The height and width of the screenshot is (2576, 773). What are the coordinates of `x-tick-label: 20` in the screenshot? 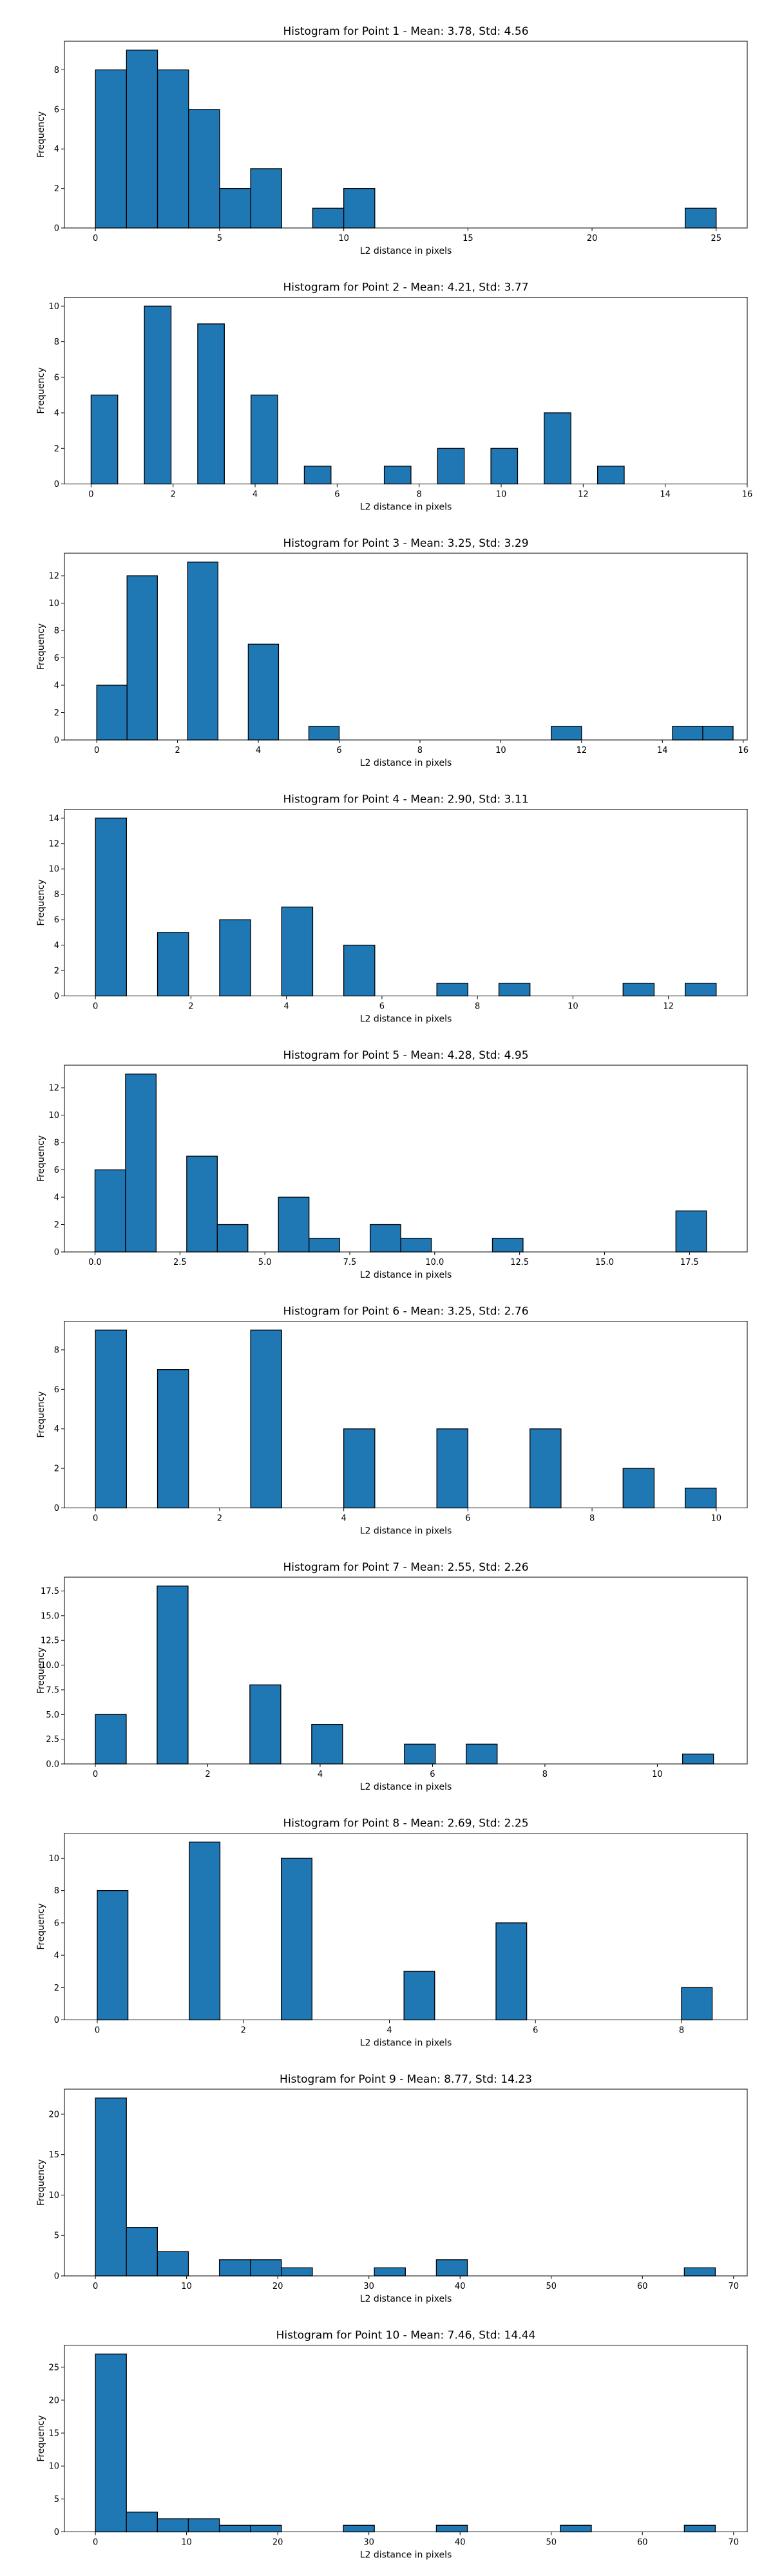 It's located at (592, 239).